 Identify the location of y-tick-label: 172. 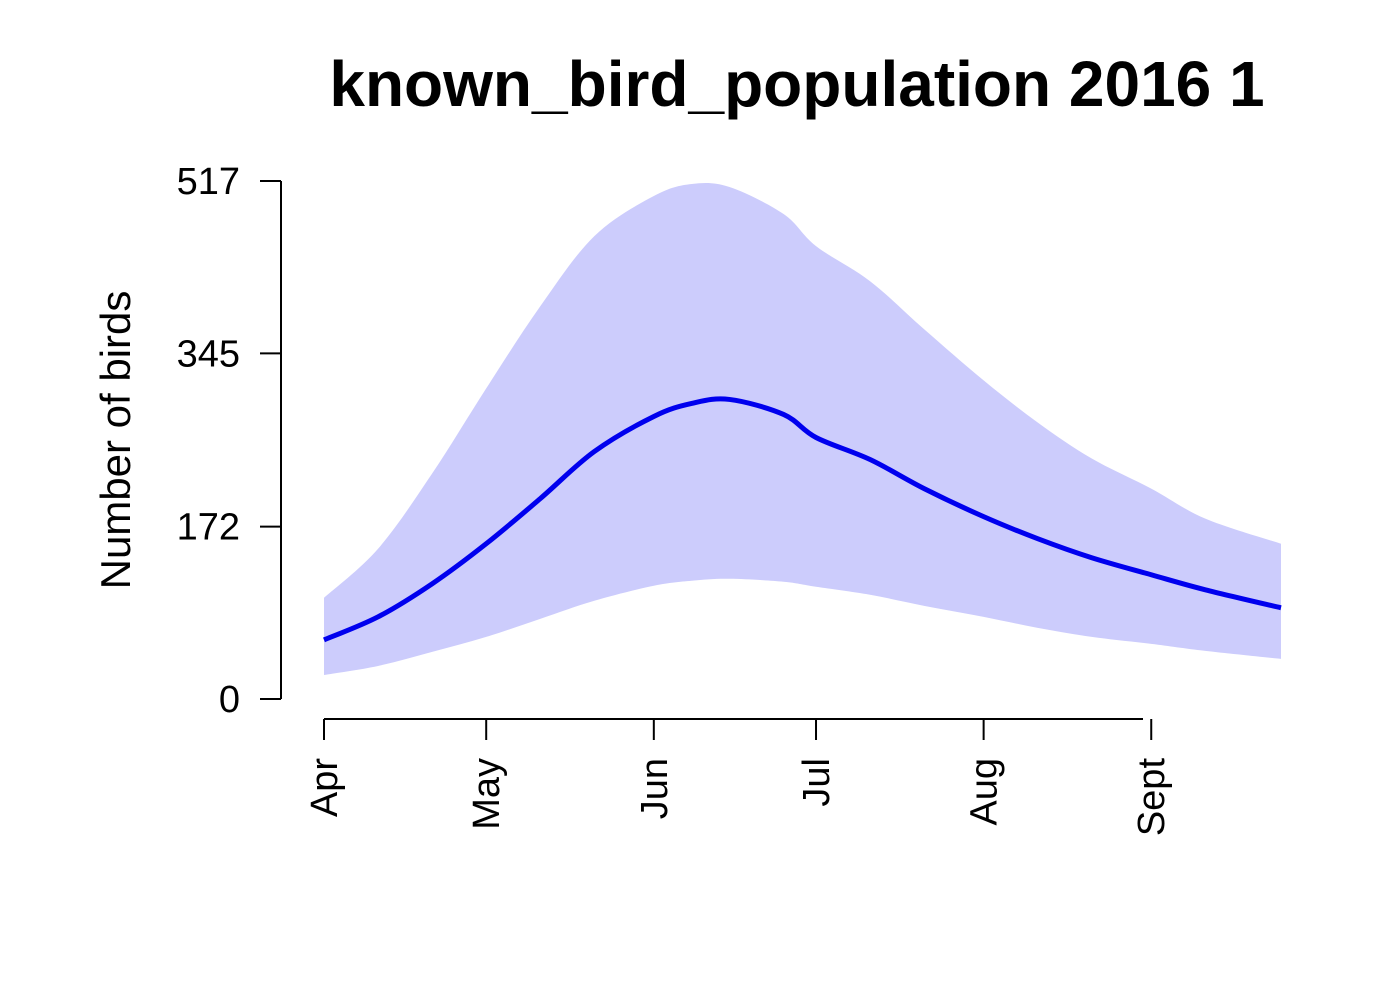
(208, 528).